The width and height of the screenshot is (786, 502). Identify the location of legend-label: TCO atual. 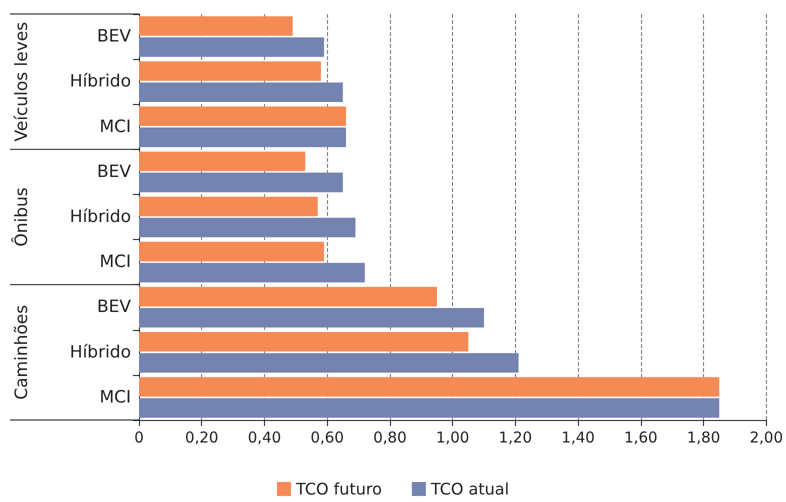
(470, 489).